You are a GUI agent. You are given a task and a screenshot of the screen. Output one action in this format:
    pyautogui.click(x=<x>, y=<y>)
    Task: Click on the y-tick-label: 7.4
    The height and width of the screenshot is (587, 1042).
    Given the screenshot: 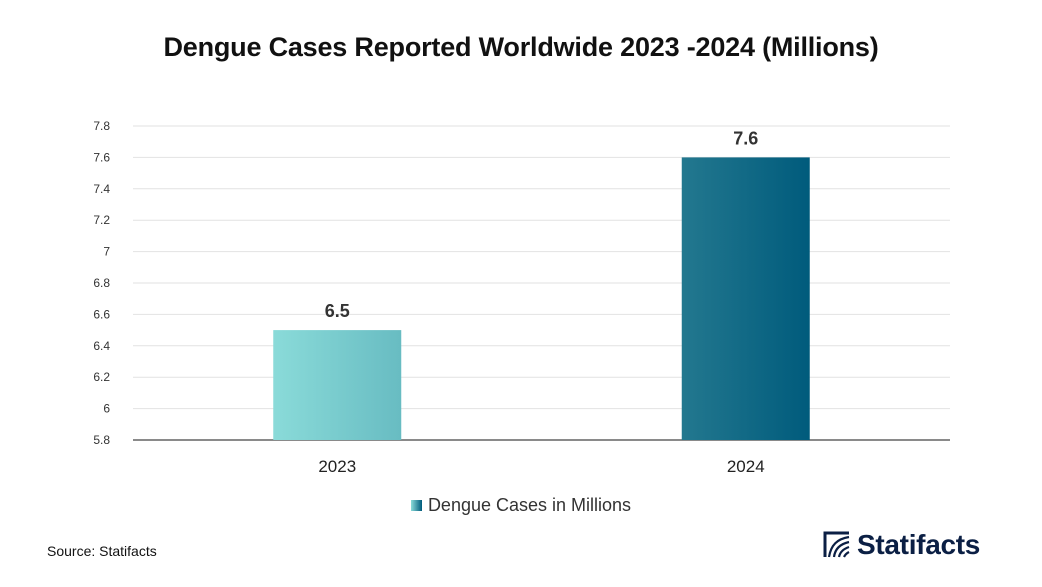 What is the action you would take?
    pyautogui.click(x=101, y=189)
    